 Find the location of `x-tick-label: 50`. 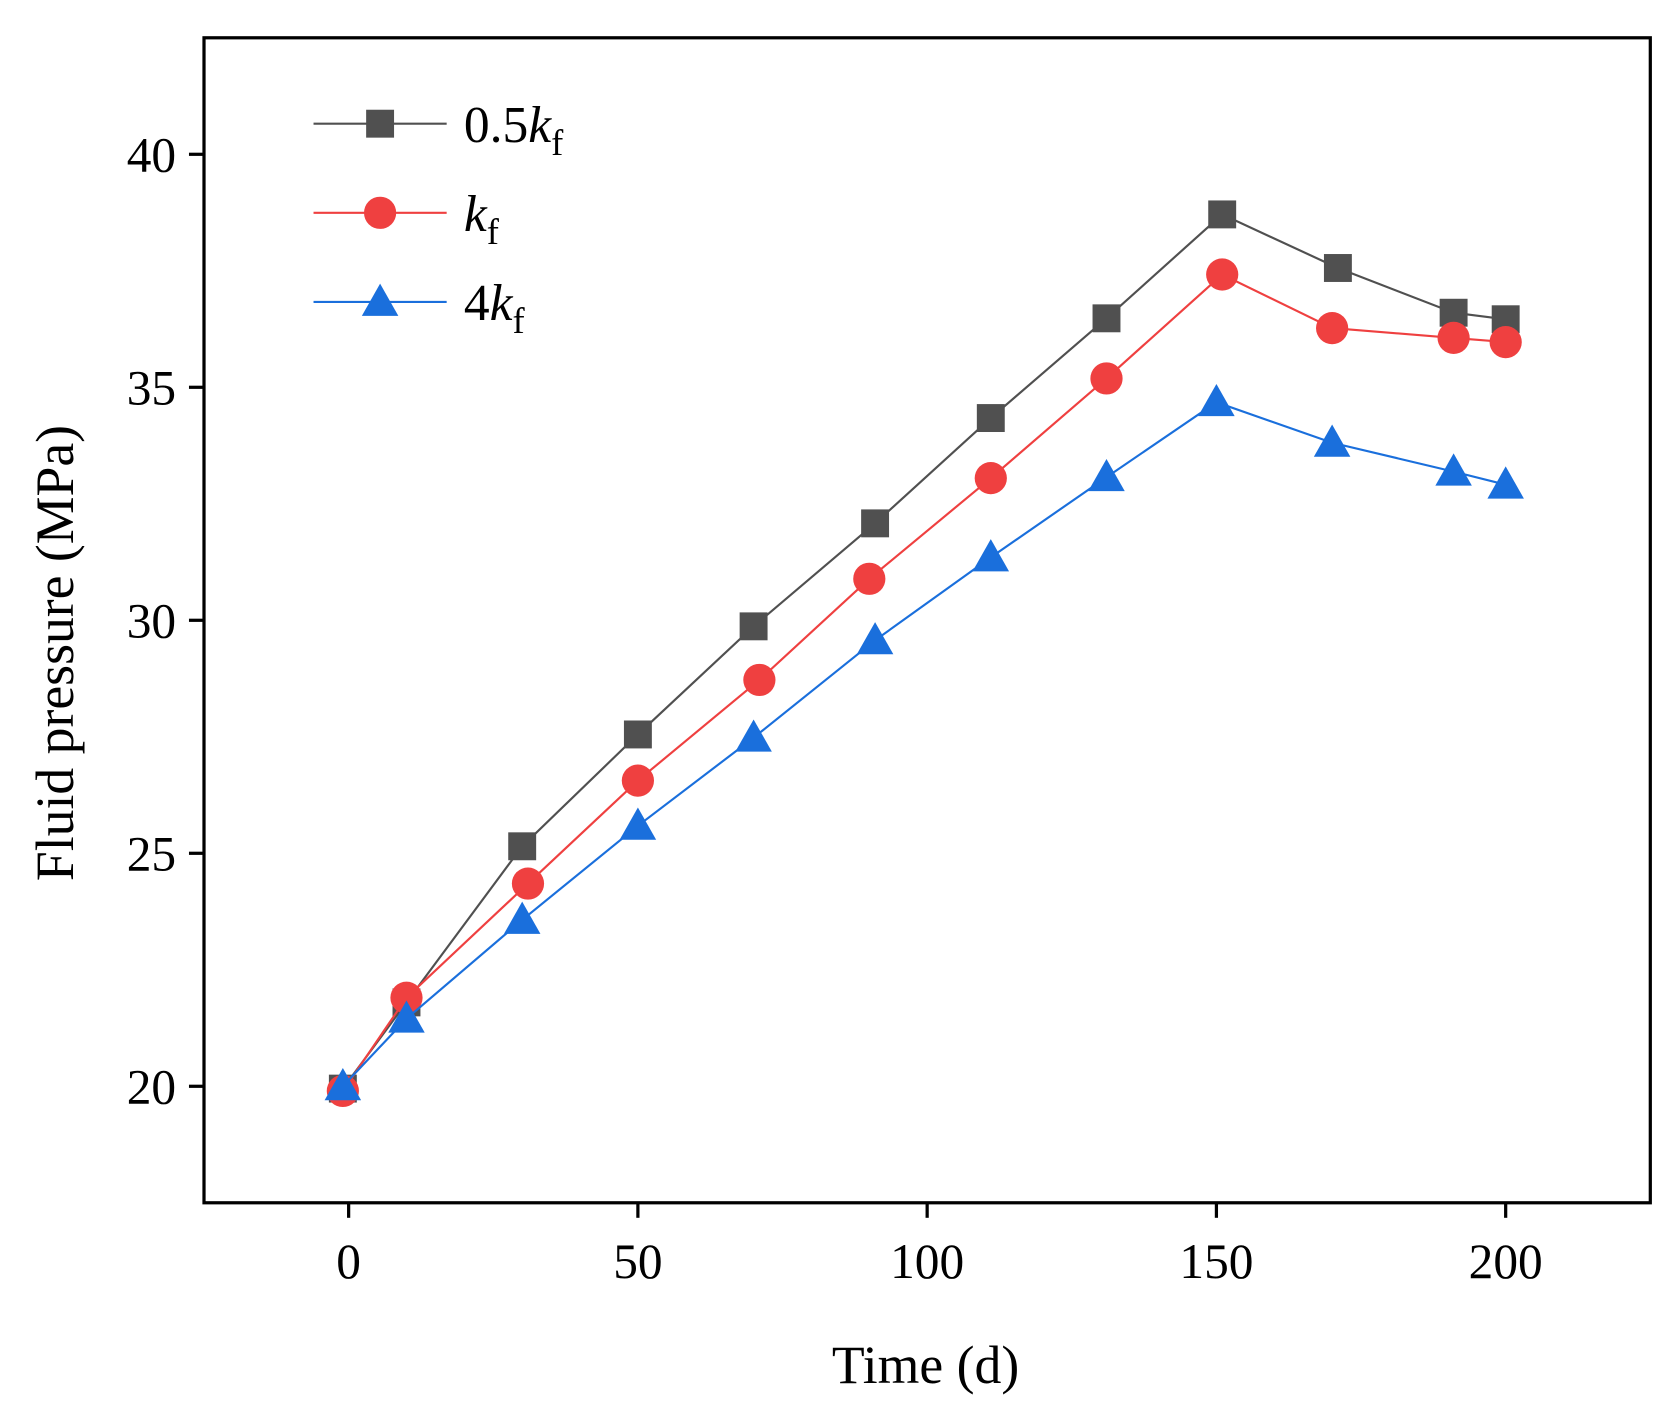

x-tick-label: 50 is located at coordinates (637, 1261).